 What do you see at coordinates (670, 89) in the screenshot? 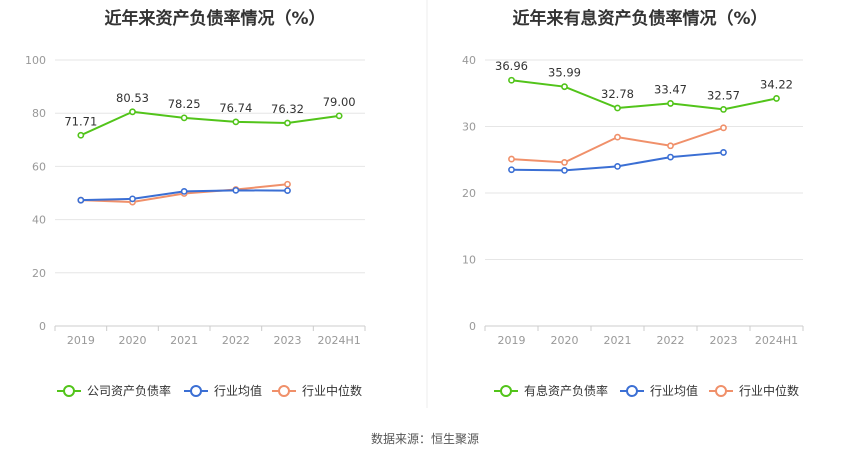
I see `right-data-label: 33.47` at bounding box center [670, 89].